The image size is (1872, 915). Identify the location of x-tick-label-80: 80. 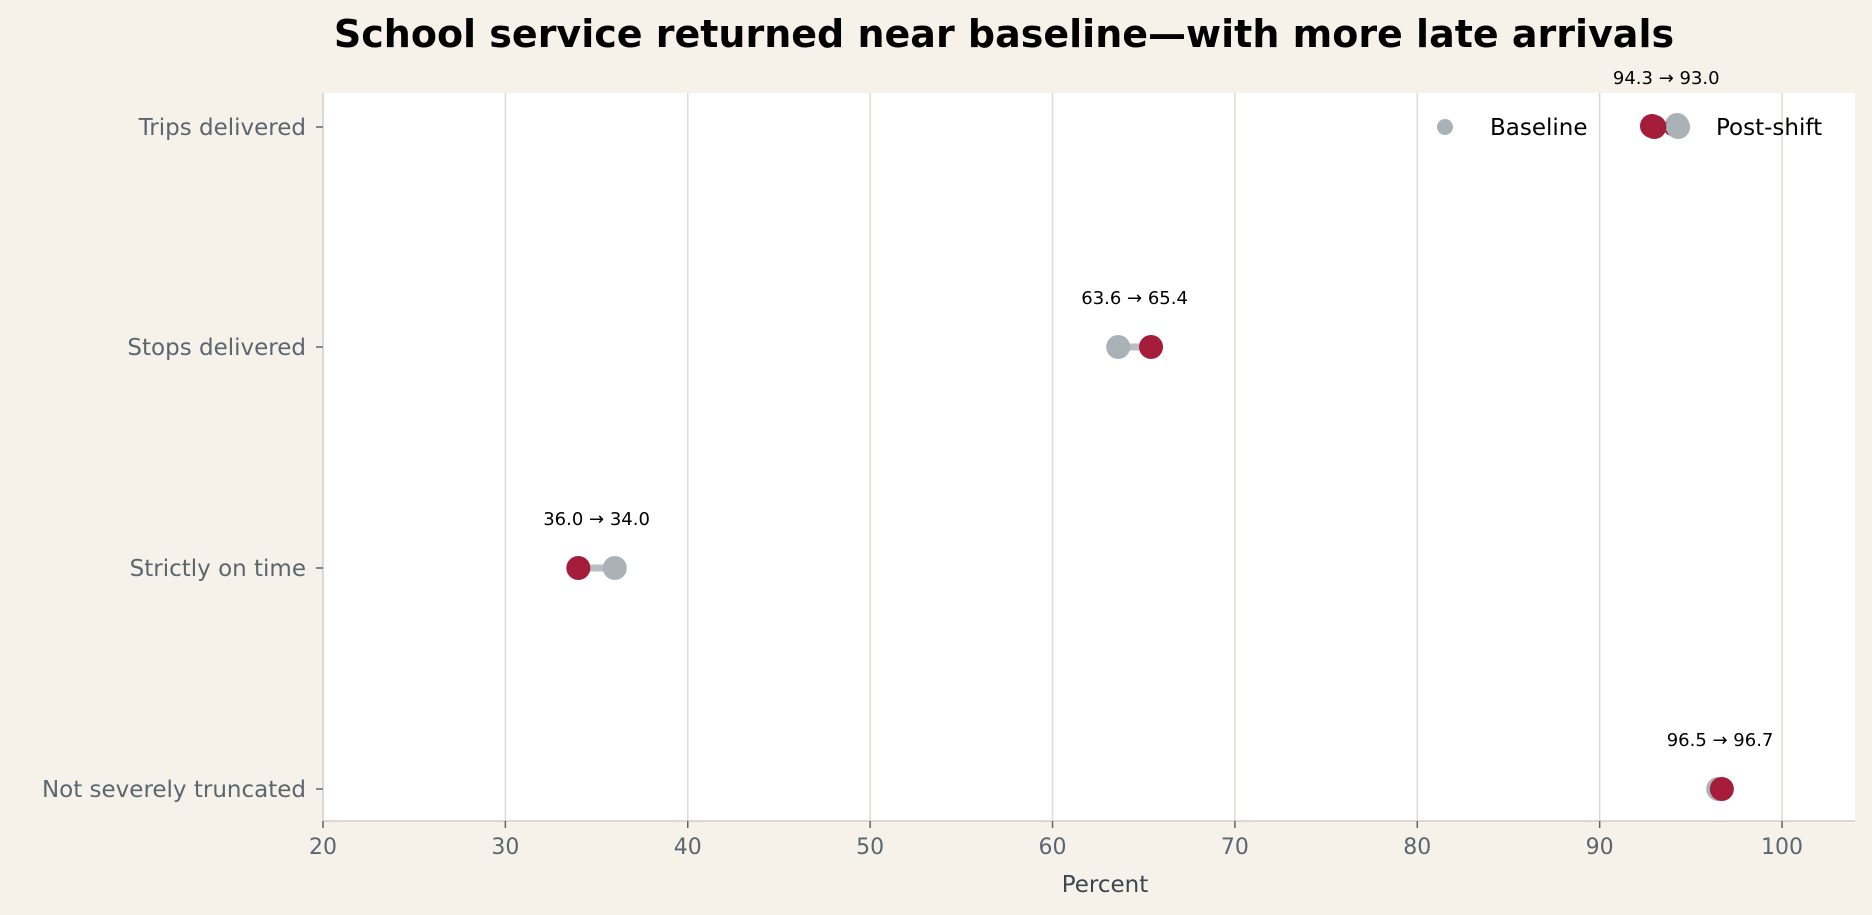
(1417, 847).